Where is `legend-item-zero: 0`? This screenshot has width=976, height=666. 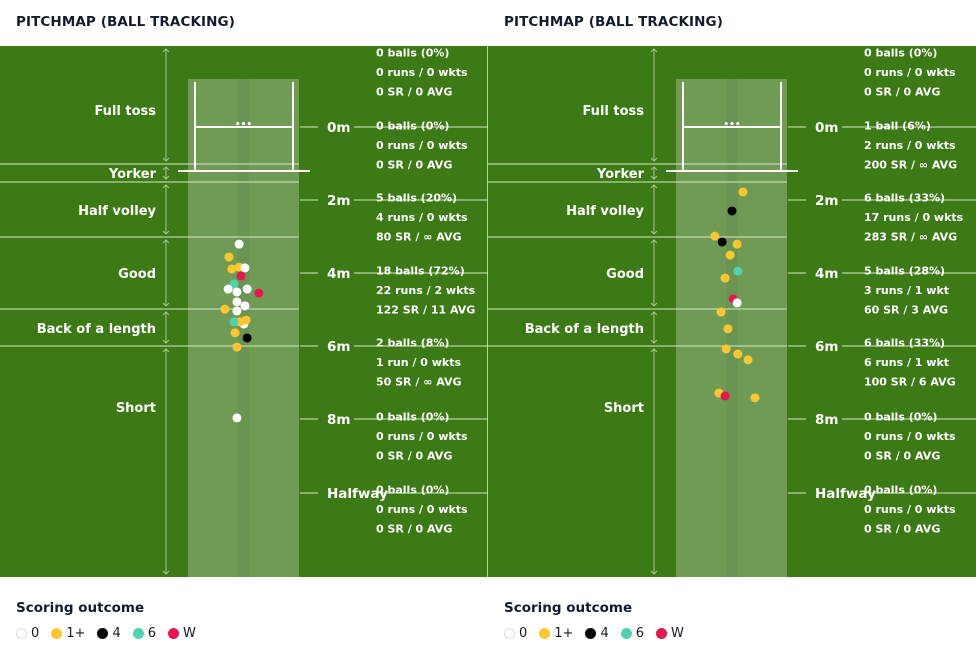 legend-item-zero: 0 is located at coordinates (515, 633).